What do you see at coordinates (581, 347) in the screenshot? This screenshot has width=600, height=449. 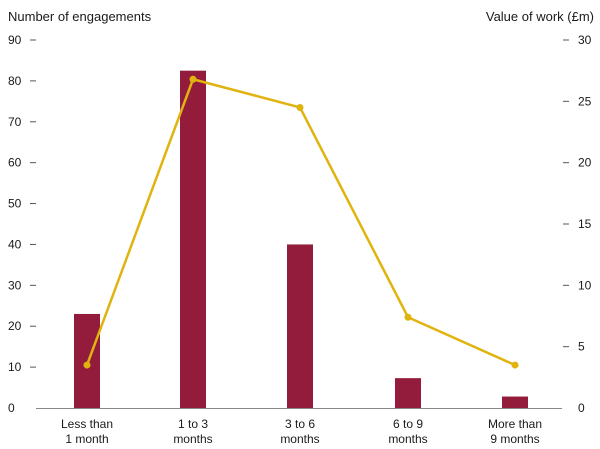 I see `right-tick-label: 5` at bounding box center [581, 347].